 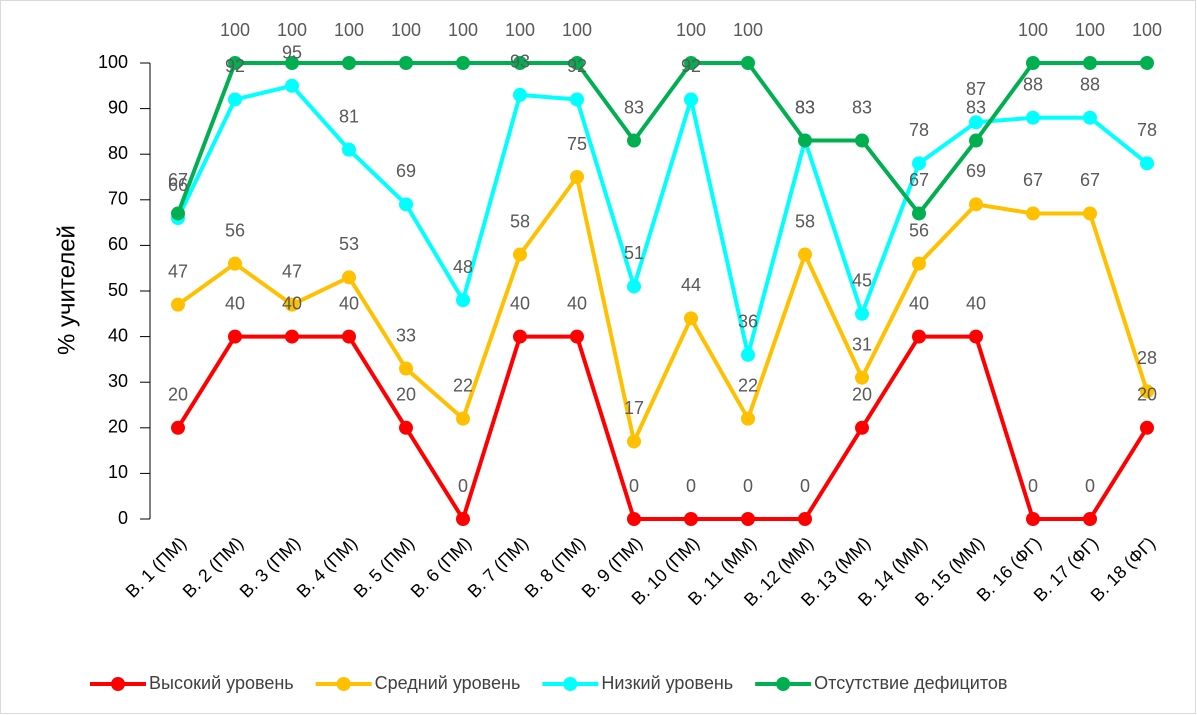 I want to click on data-label: 58, so click(x=805, y=221).